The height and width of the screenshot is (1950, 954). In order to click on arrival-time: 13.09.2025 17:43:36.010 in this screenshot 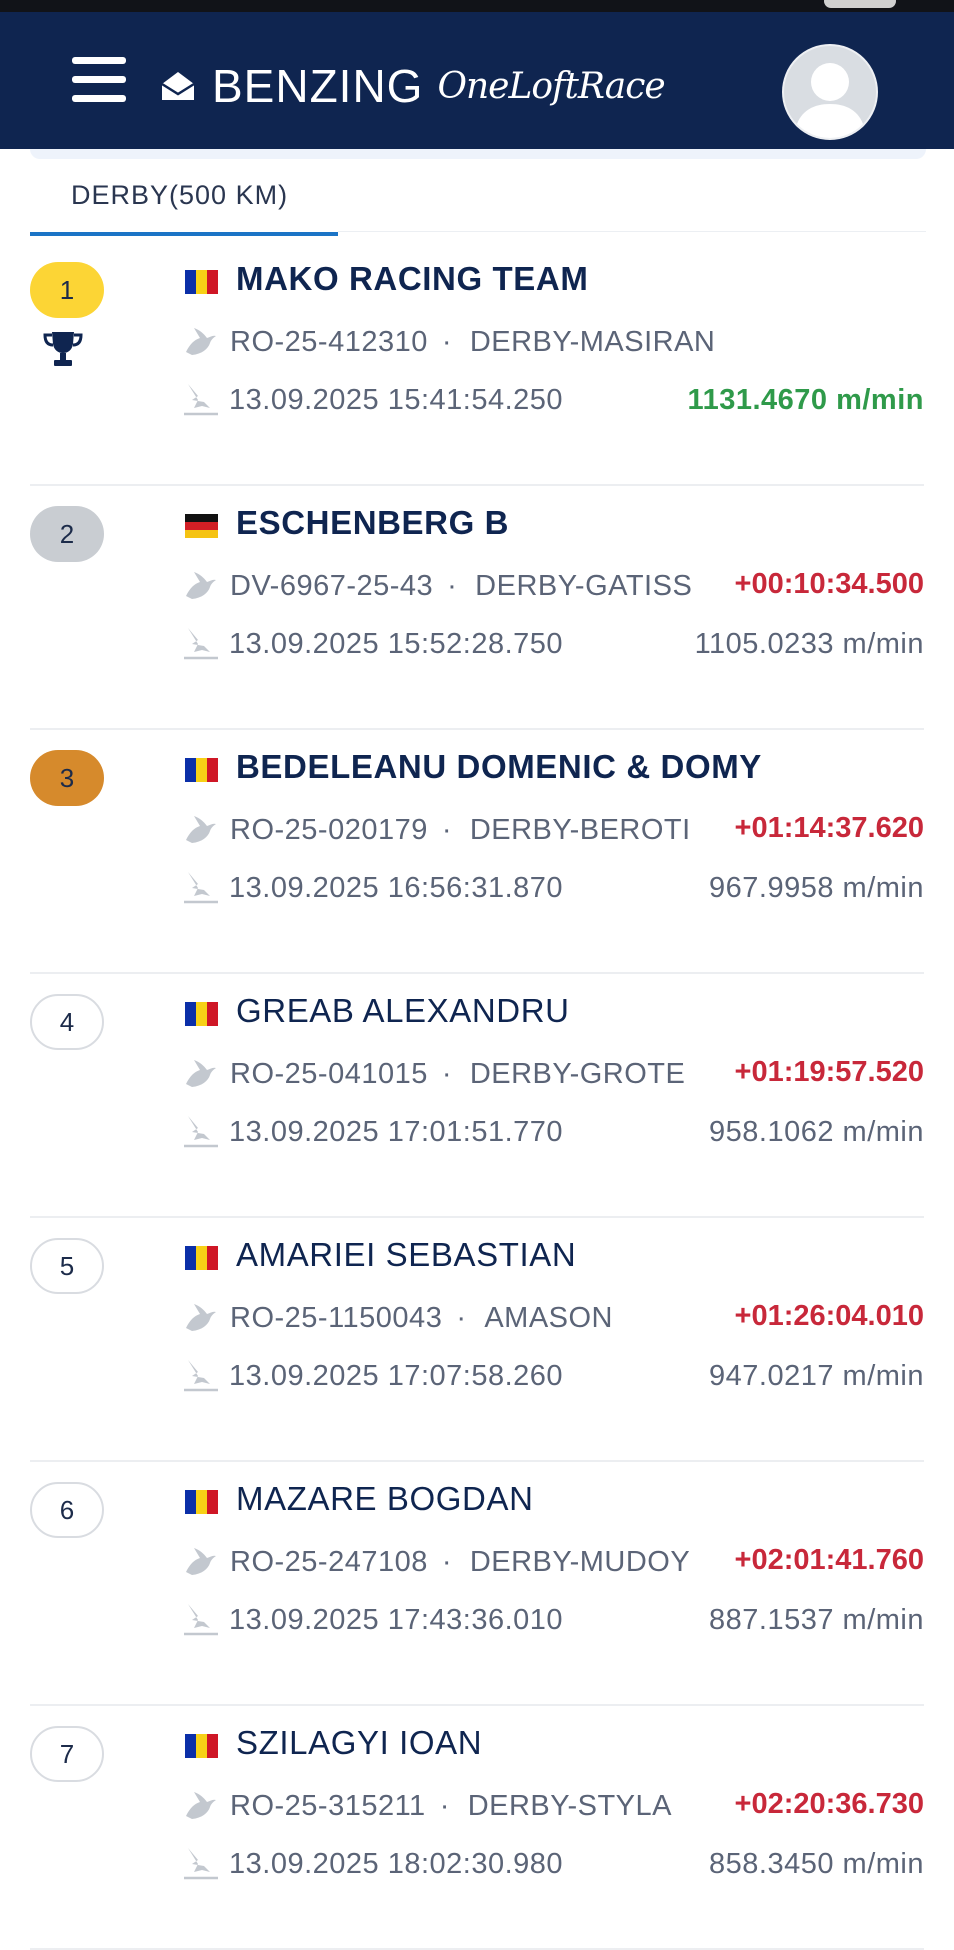, I will do `click(396, 1620)`.